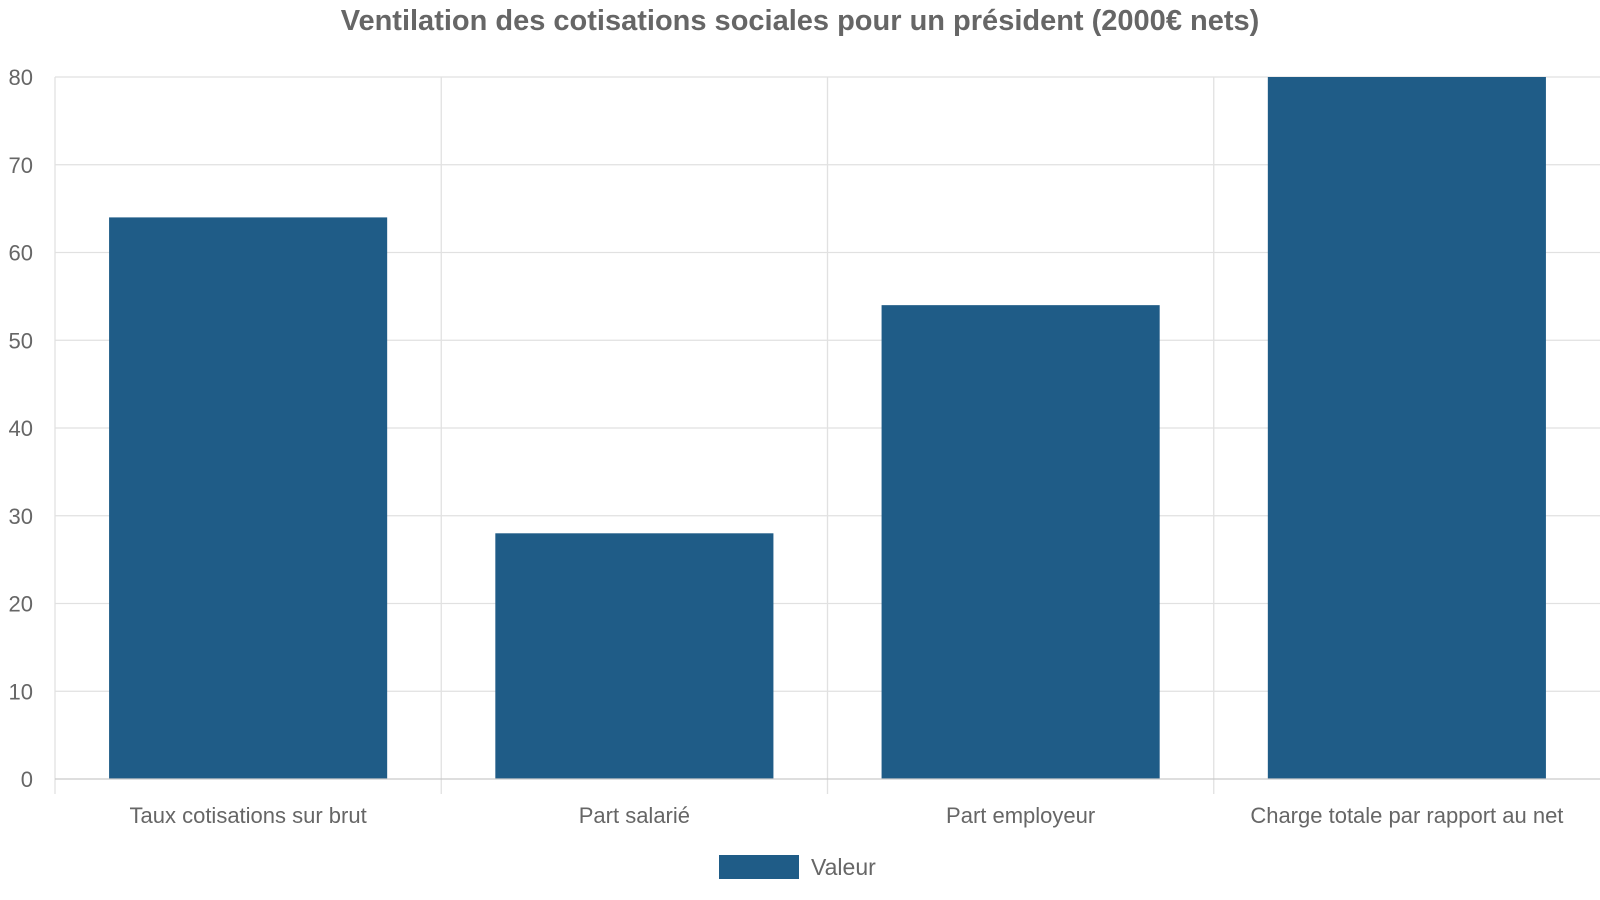 This screenshot has width=1600, height=900. I want to click on x-tick-label: Taux cotisations sur brut, so click(248, 815).